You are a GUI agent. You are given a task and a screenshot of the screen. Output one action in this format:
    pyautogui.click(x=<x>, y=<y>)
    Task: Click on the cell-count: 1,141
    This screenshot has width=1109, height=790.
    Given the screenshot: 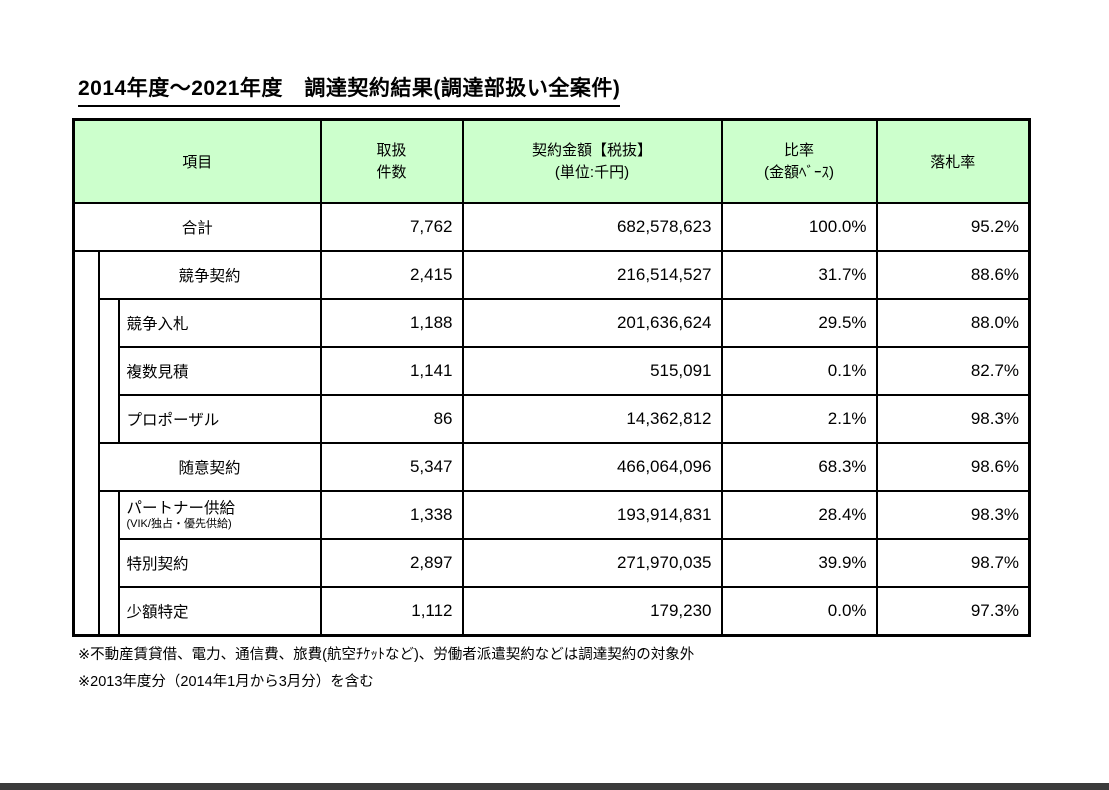 What is the action you would take?
    pyautogui.click(x=391, y=371)
    